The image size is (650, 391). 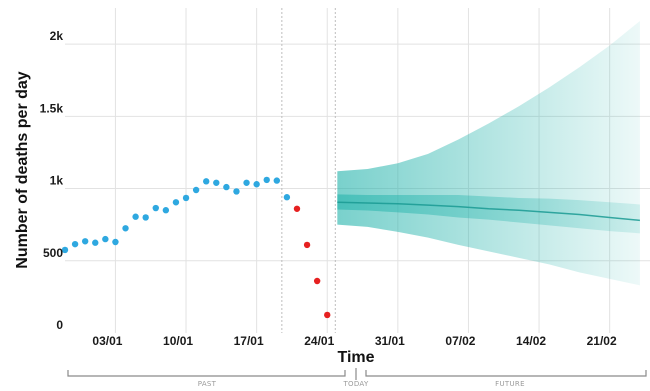 What do you see at coordinates (57, 36) in the screenshot?
I see `y-tick-label: 2k` at bounding box center [57, 36].